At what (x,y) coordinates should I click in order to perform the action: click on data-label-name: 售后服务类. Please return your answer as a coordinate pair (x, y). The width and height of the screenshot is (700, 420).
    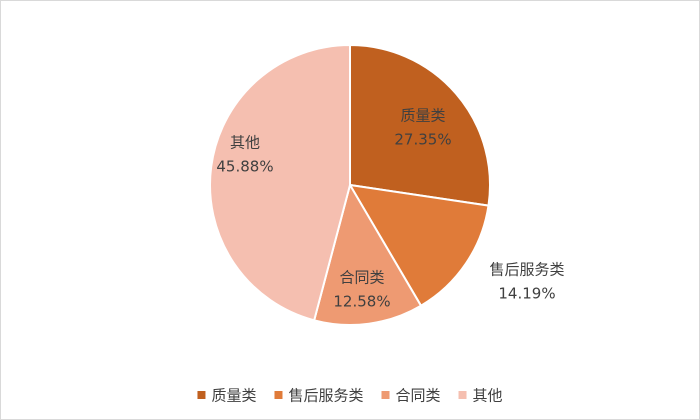
    Looking at the image, I should click on (526, 270).